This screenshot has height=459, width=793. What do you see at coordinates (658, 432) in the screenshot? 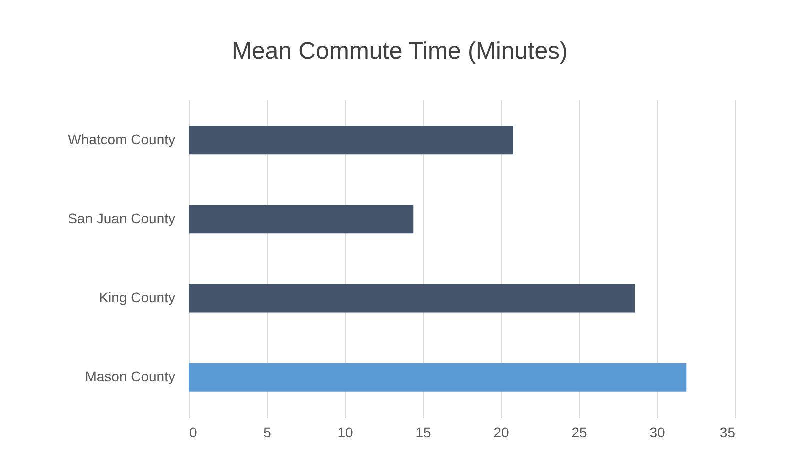
I see `x-tick-label: 30` at bounding box center [658, 432].